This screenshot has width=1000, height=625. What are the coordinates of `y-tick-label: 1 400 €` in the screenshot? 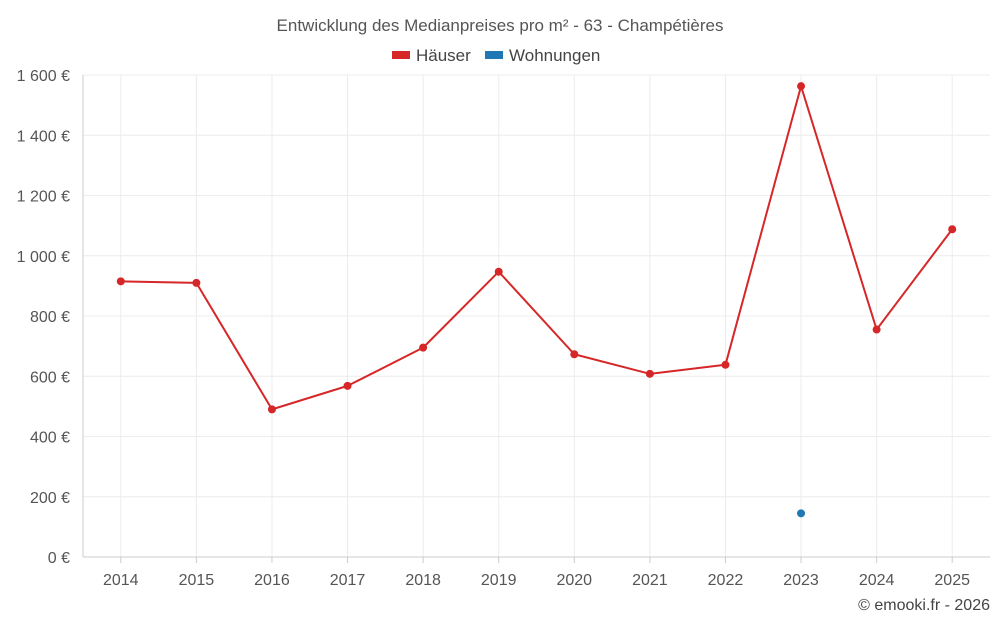 It's located at (43, 136).